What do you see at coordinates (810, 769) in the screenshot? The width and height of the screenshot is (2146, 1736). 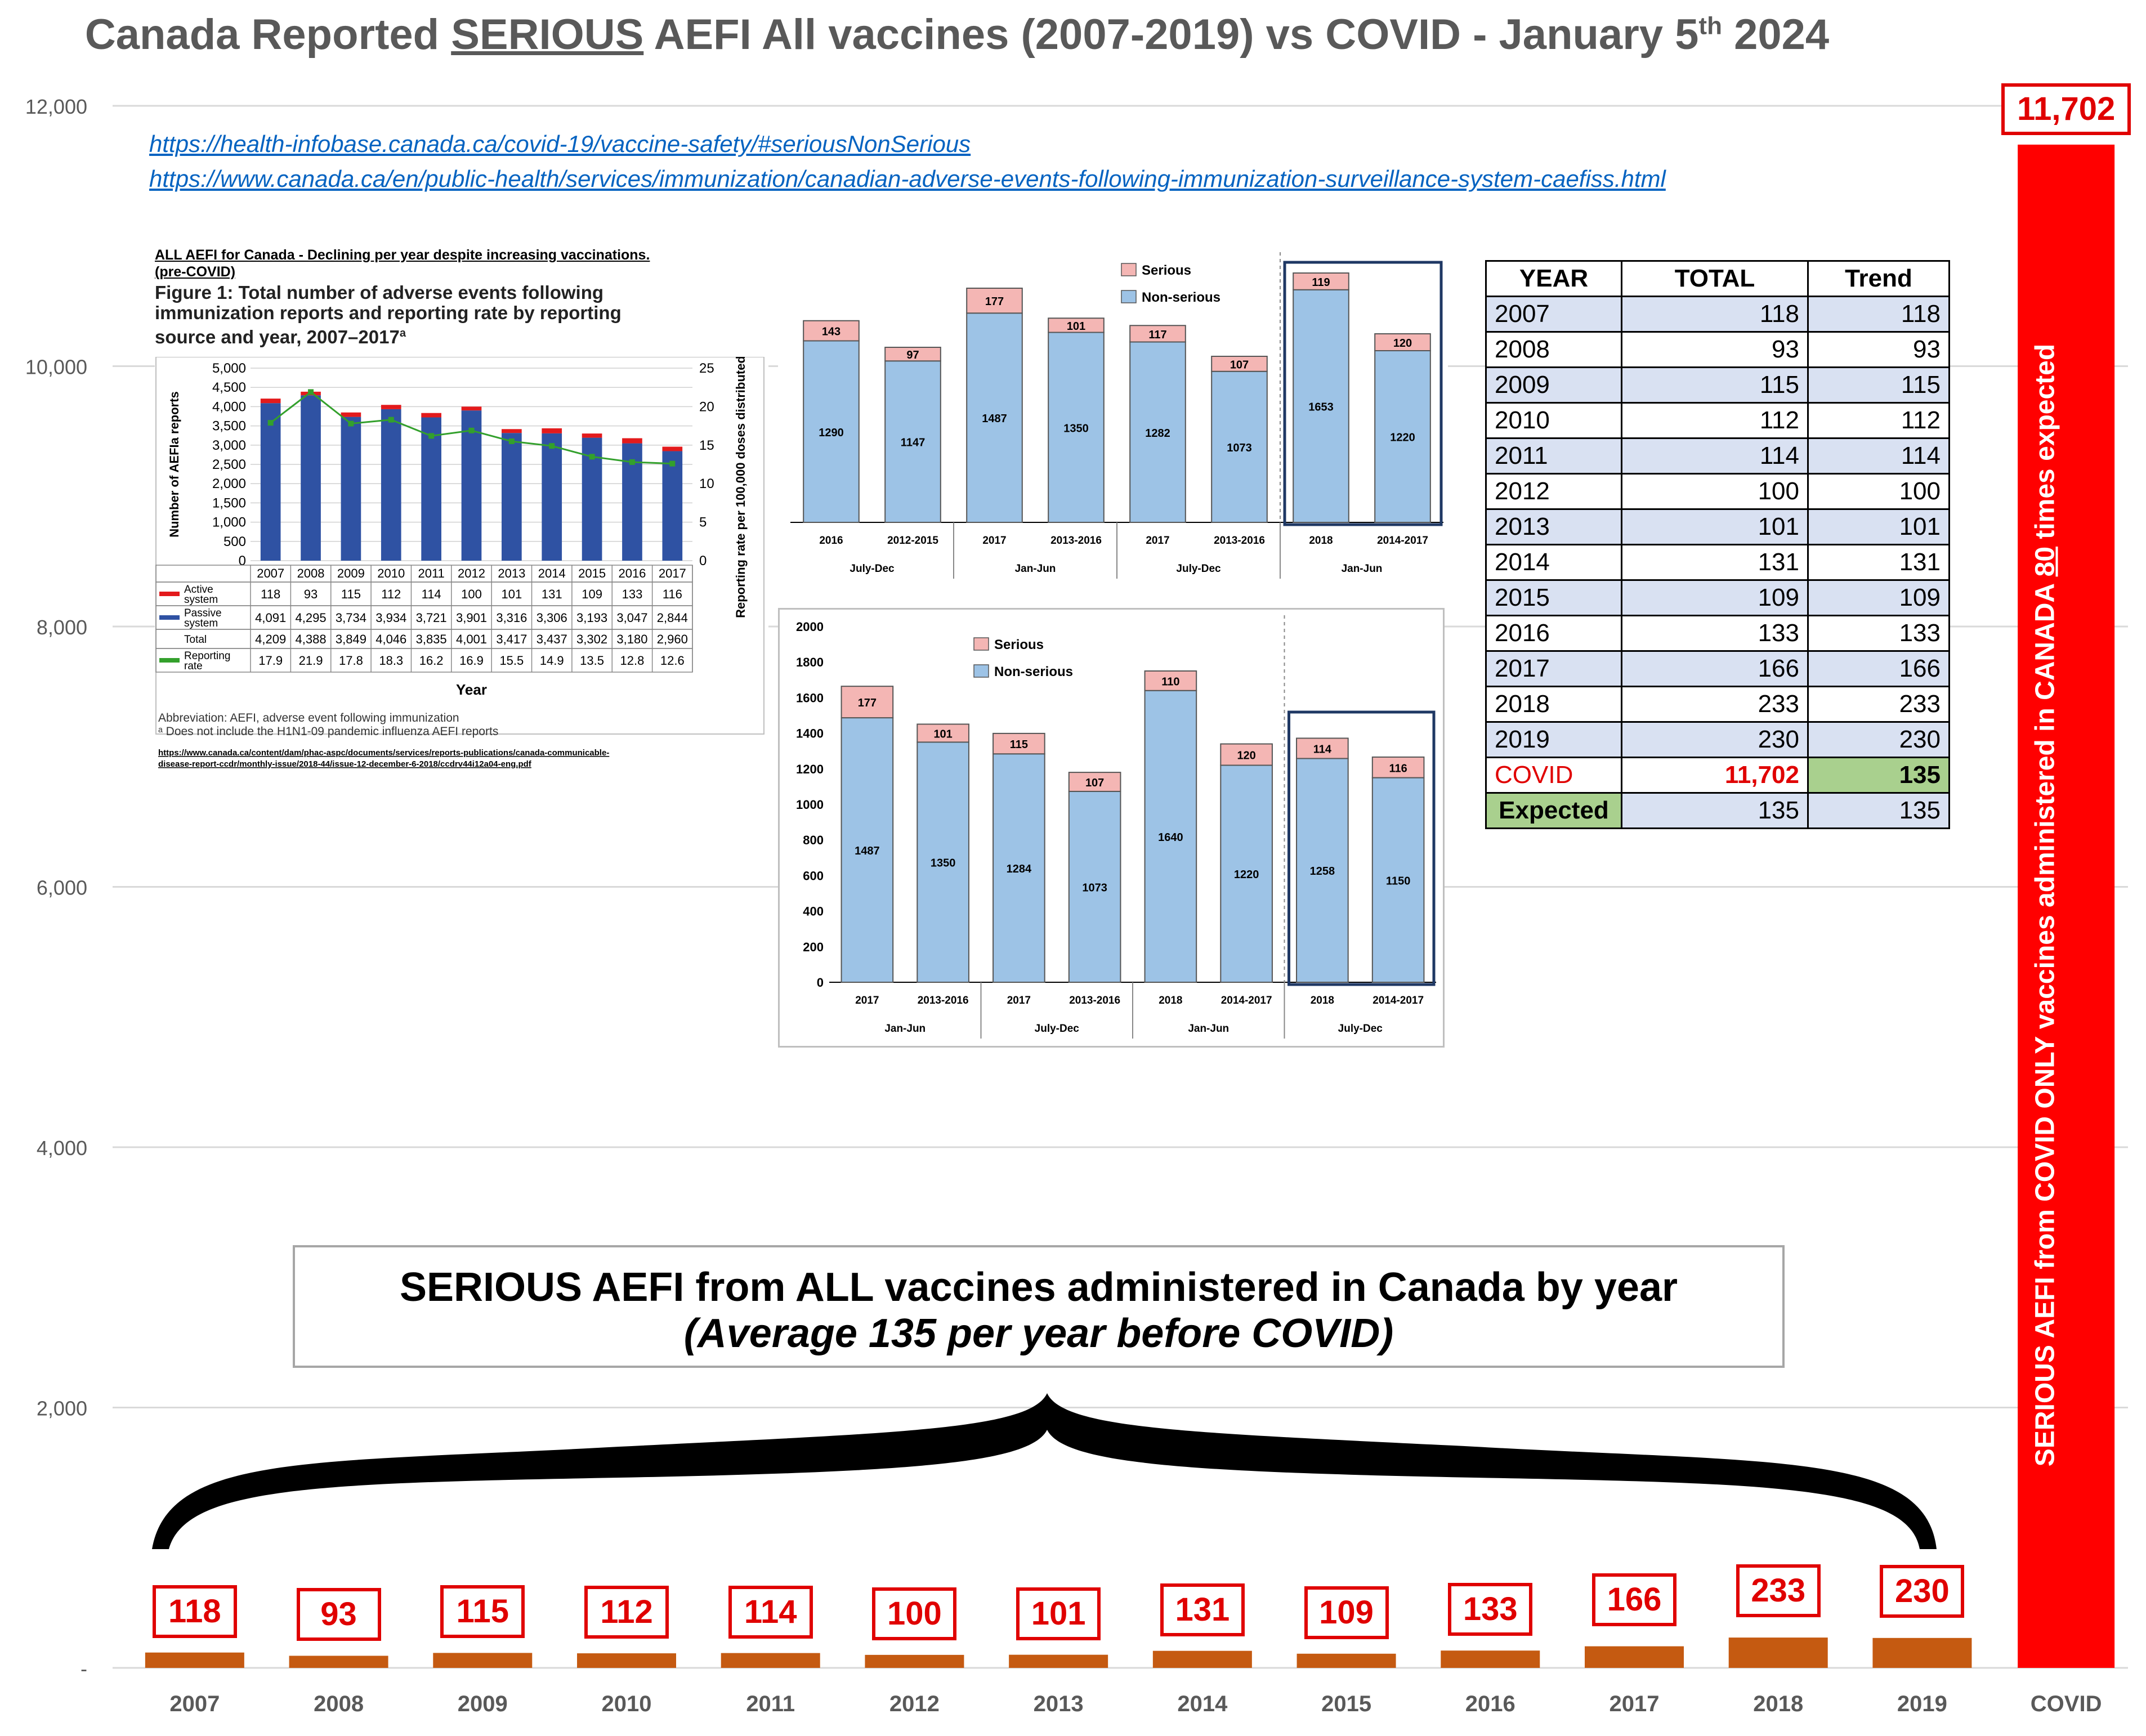 I see `stacked-y-tick: 1200` at bounding box center [810, 769].